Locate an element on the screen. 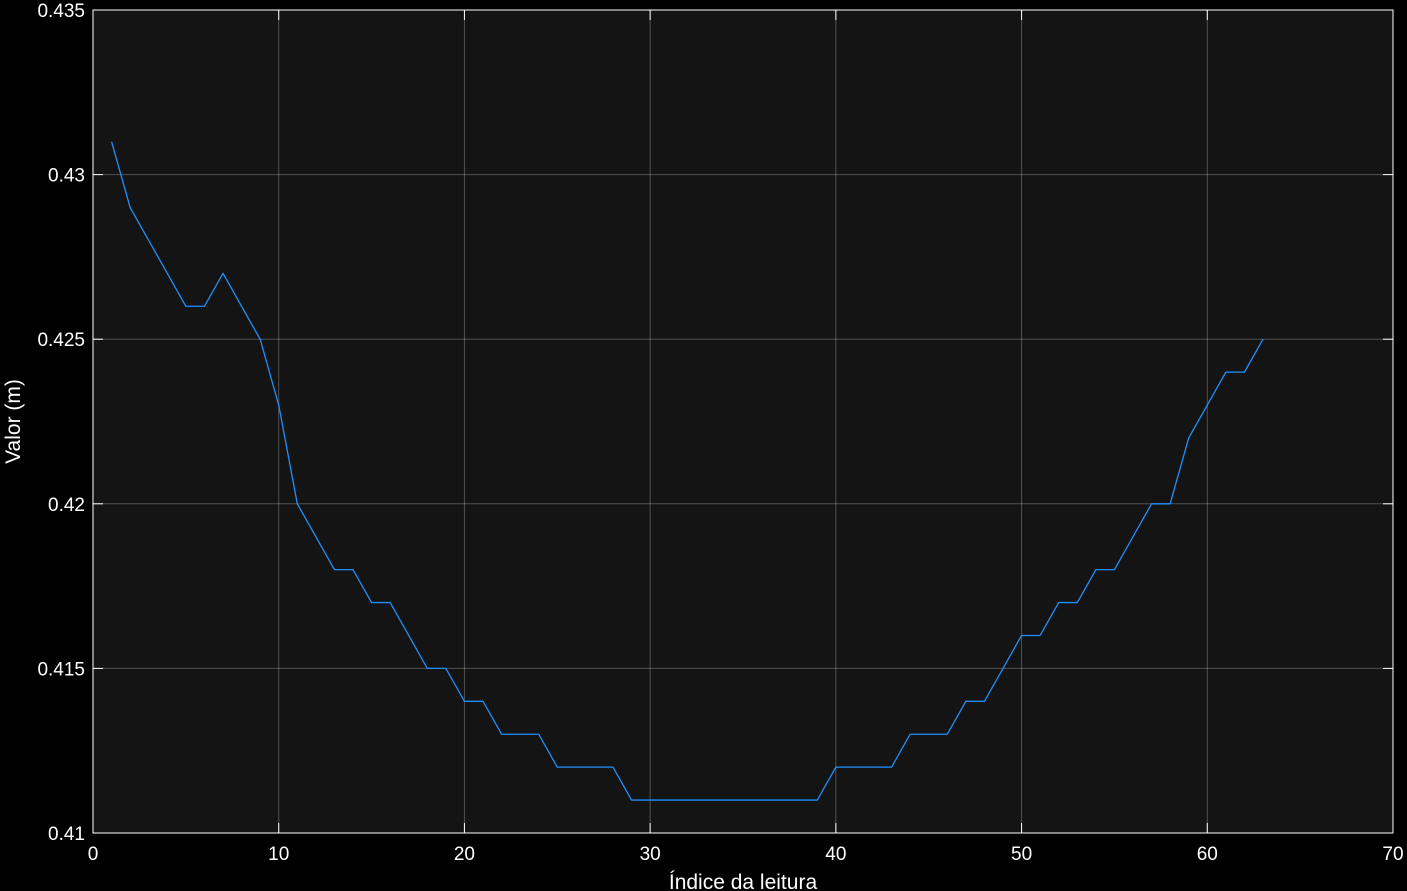  x-tick-label: 50 is located at coordinates (1021, 854).